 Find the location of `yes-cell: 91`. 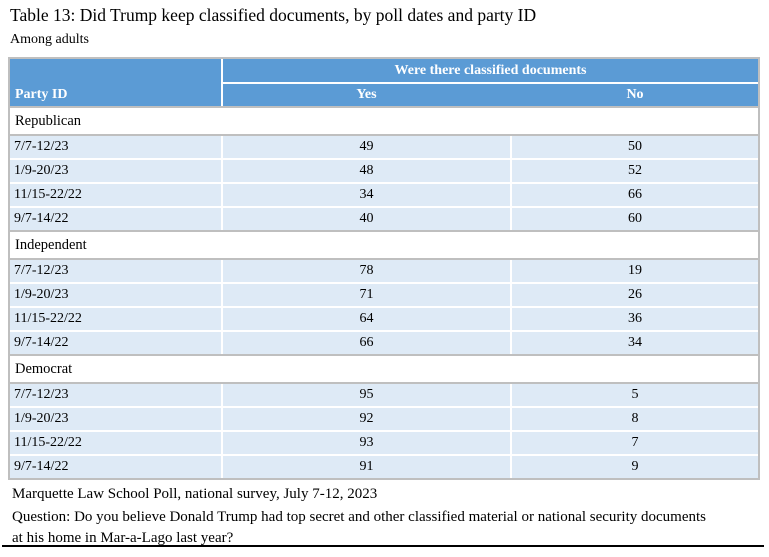

yes-cell: 91 is located at coordinates (366, 467).